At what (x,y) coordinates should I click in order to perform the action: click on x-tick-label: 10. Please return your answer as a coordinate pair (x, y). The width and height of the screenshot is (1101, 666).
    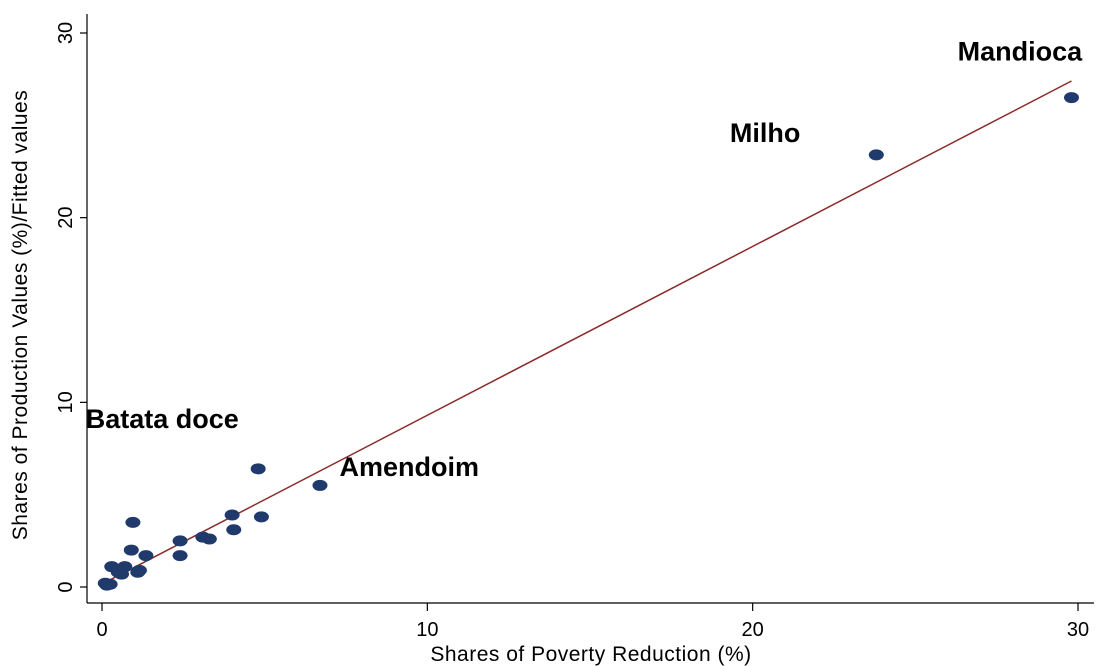
    Looking at the image, I should click on (427, 630).